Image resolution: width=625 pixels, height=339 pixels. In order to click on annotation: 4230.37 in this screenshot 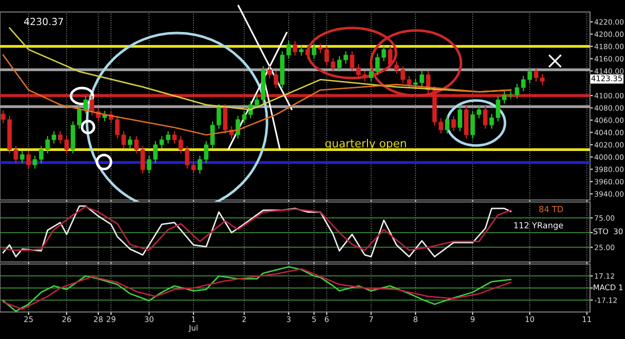, I will do `click(43, 22)`.